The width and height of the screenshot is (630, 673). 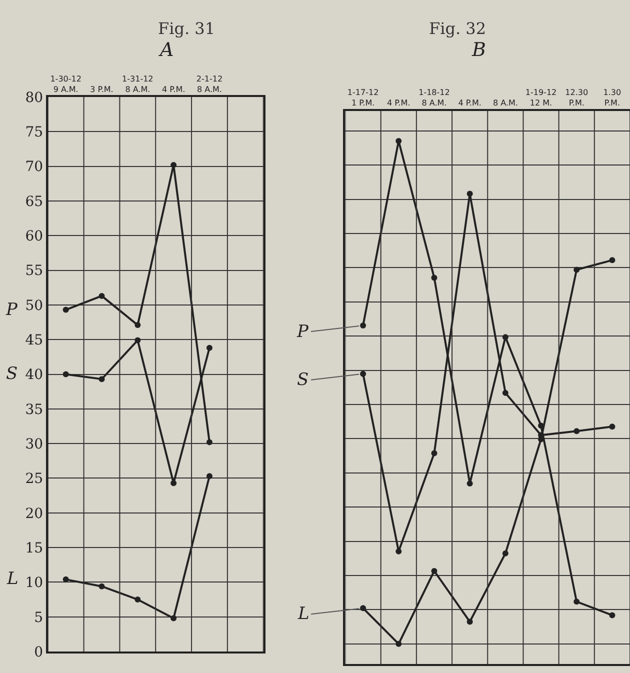 I want to click on chart-subtitle: B, so click(x=478, y=50).